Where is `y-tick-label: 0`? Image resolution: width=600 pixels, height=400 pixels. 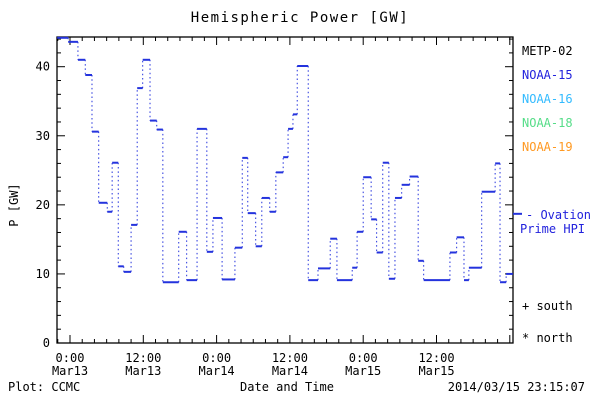
y-tick-label: 0 is located at coordinates (46, 343).